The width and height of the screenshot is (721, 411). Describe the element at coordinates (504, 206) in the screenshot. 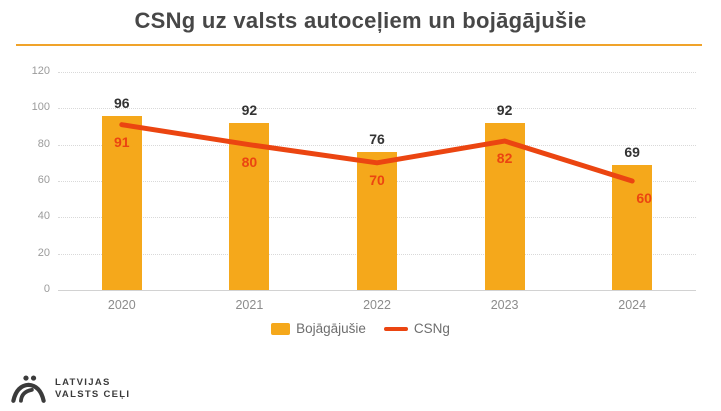

I see `bar-2023` at that location.